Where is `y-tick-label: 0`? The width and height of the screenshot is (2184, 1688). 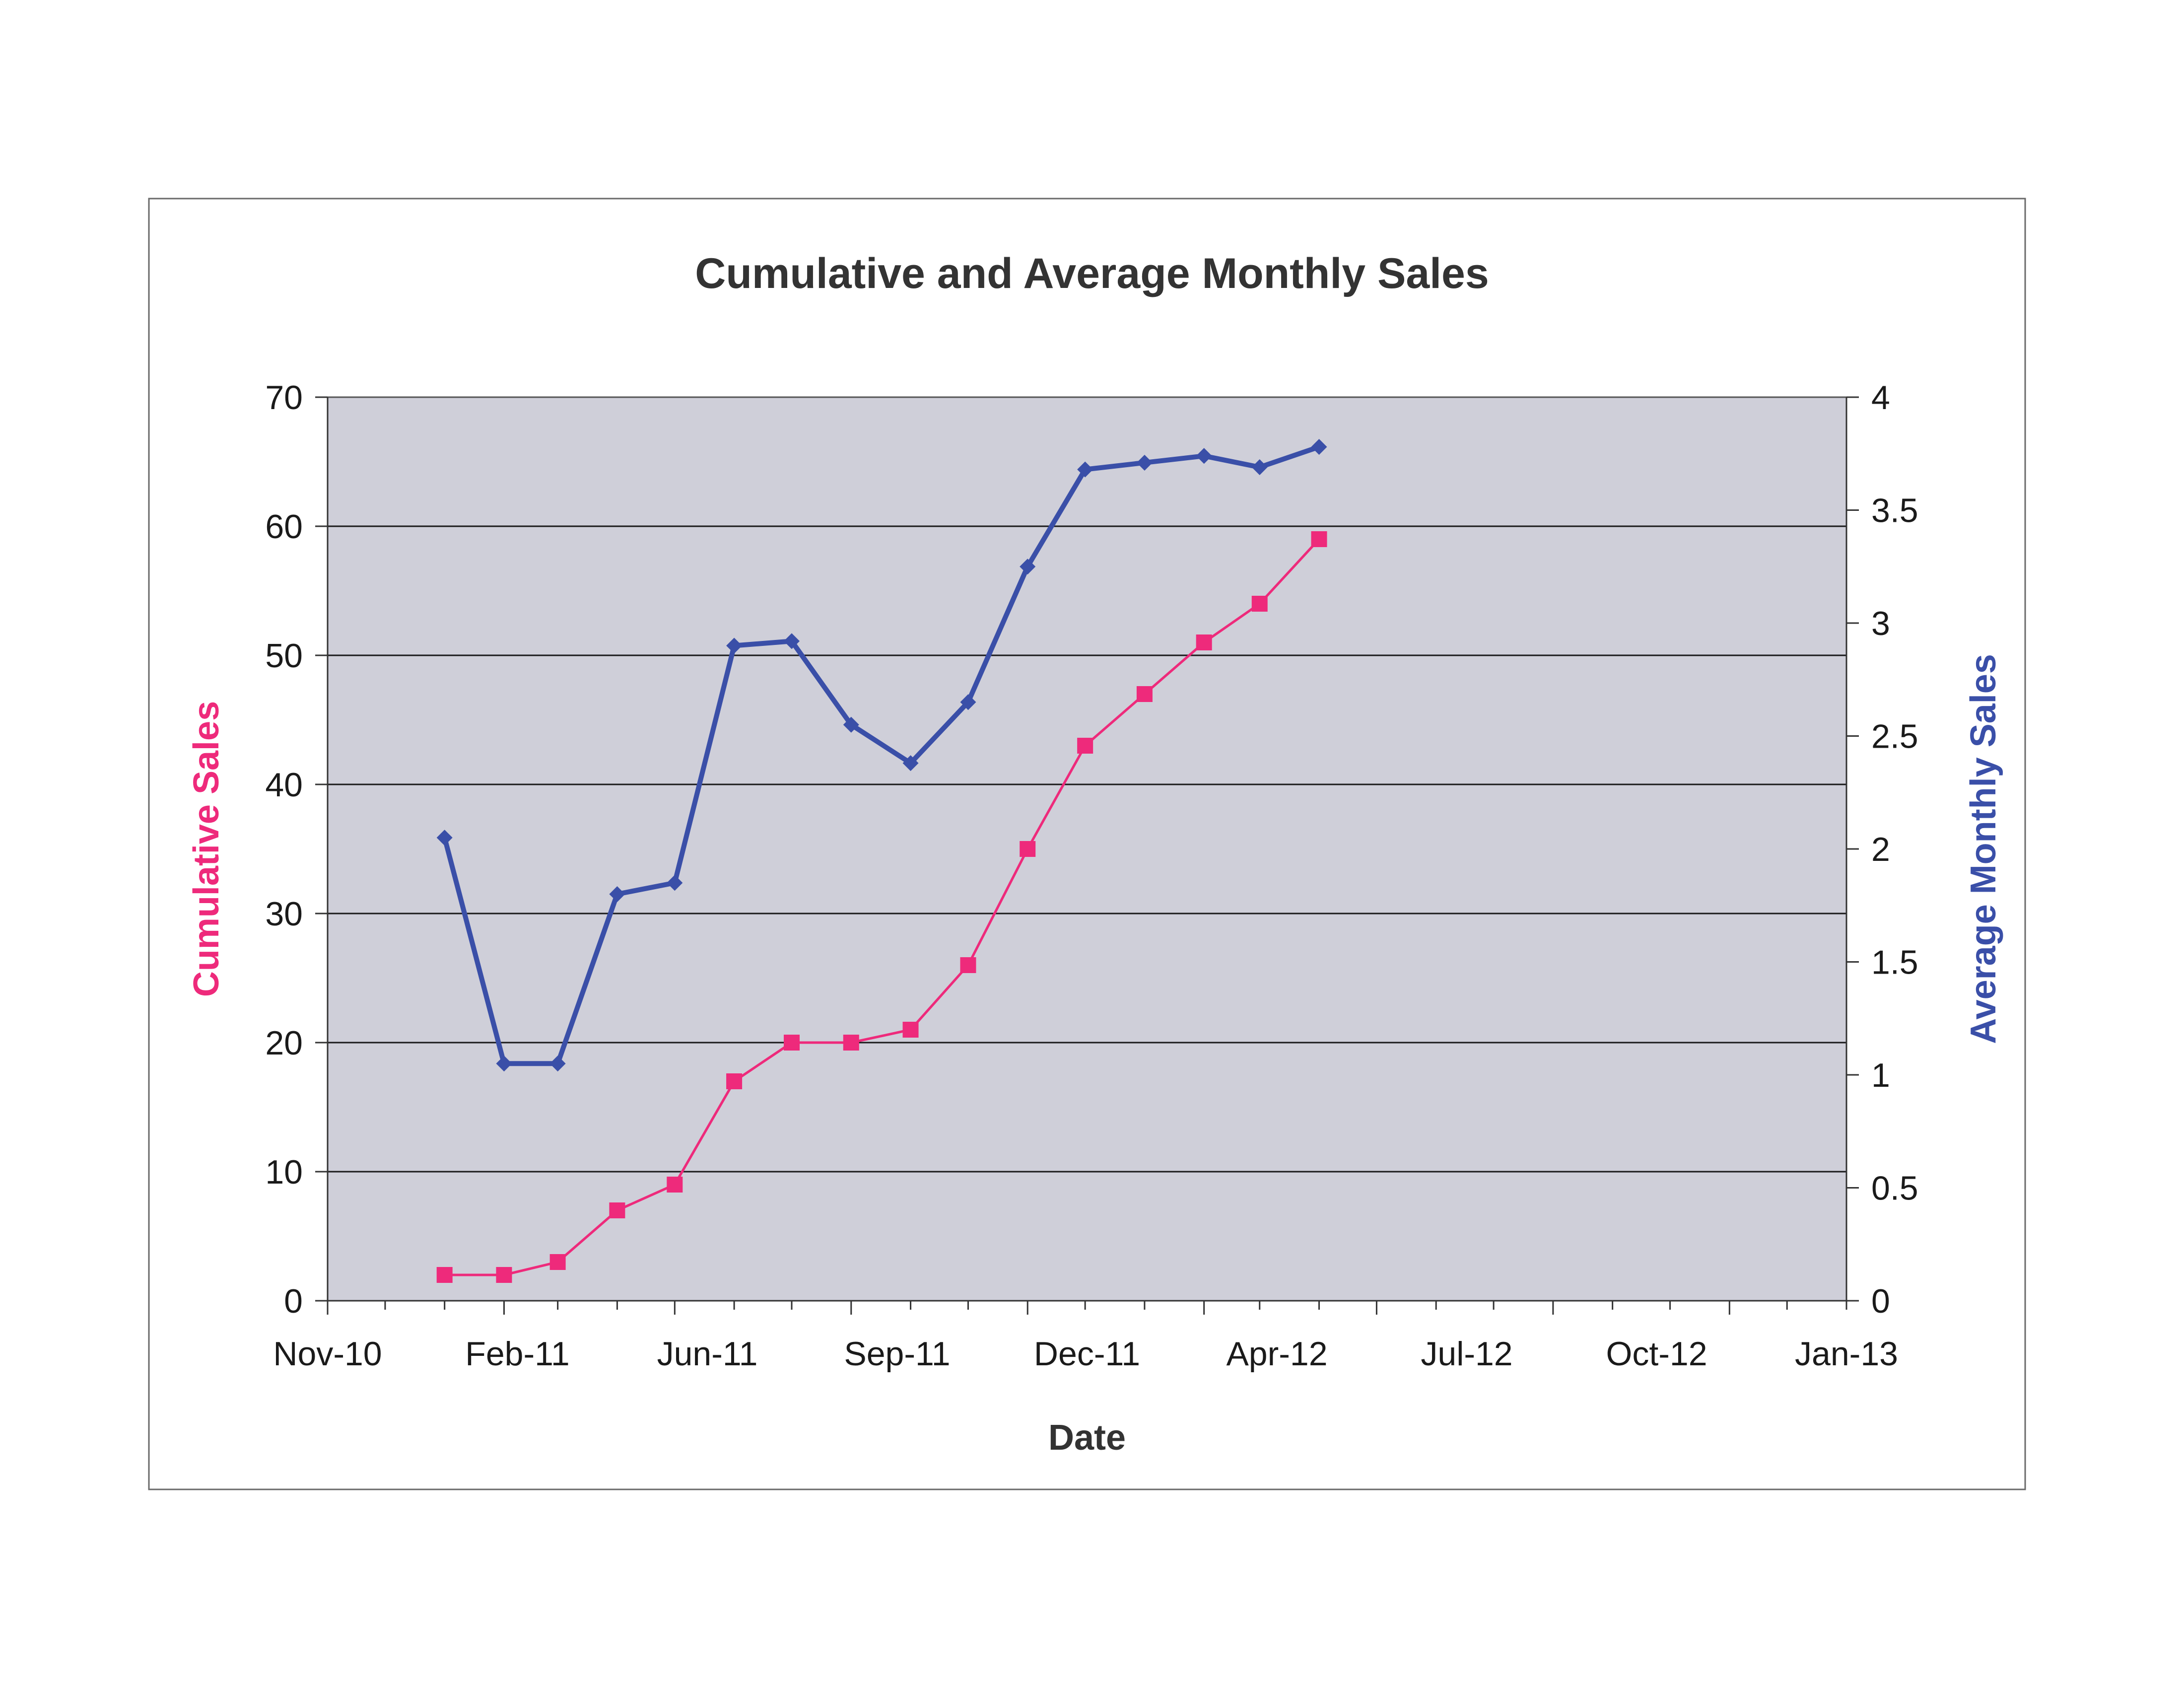 y-tick-label: 0 is located at coordinates (293, 1301).